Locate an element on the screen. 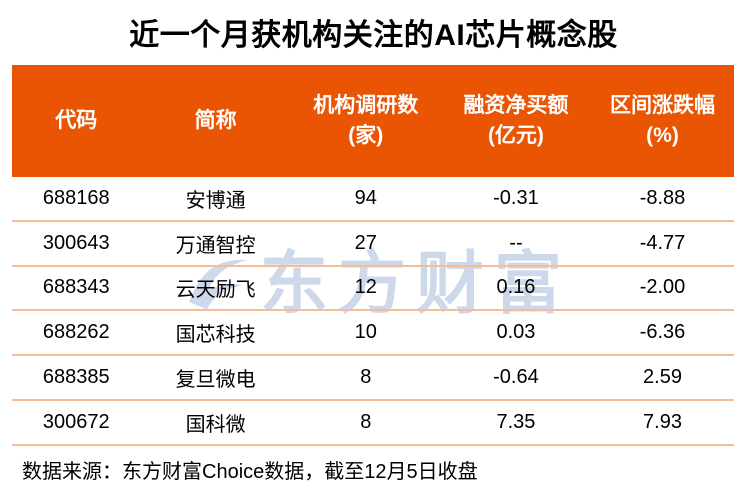 This screenshot has width=747, height=503. table-cell: 国芯科技 is located at coordinates (215, 335).